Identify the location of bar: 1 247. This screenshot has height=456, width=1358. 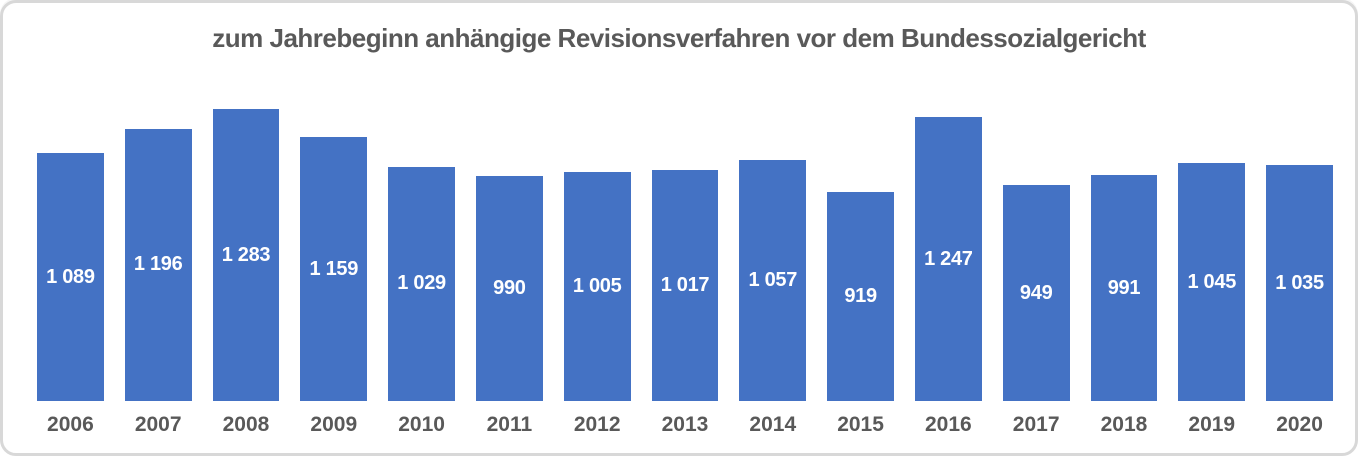
(948, 259).